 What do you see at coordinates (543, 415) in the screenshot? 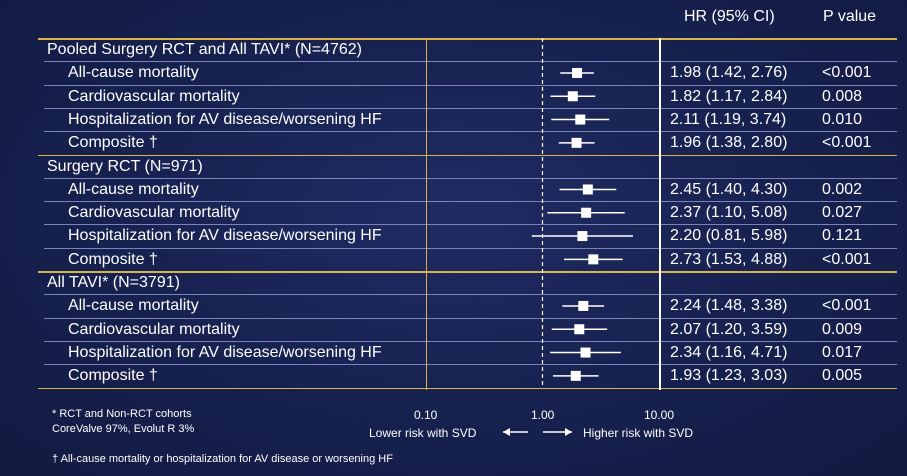
I see `tick-label-1.00: 1.00` at bounding box center [543, 415].